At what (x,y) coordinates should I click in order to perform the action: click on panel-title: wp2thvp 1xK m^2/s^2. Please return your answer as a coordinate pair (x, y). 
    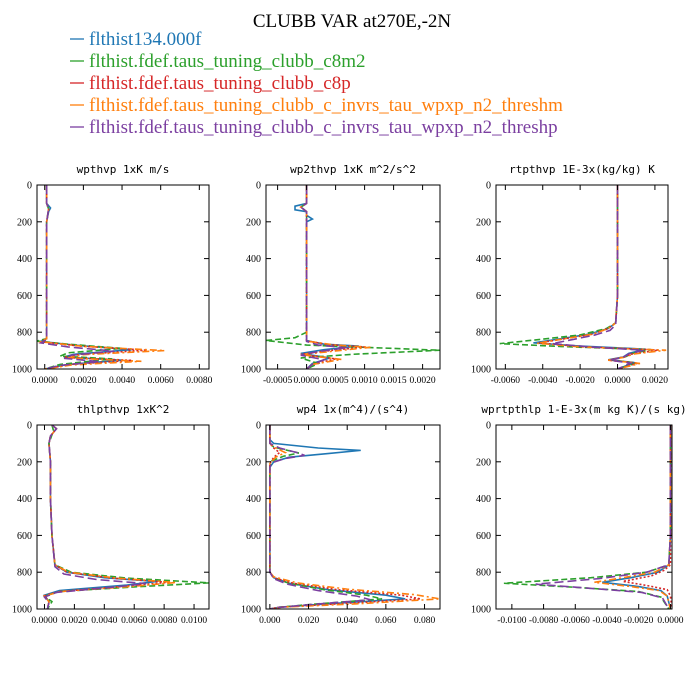
    Looking at the image, I should click on (353, 169).